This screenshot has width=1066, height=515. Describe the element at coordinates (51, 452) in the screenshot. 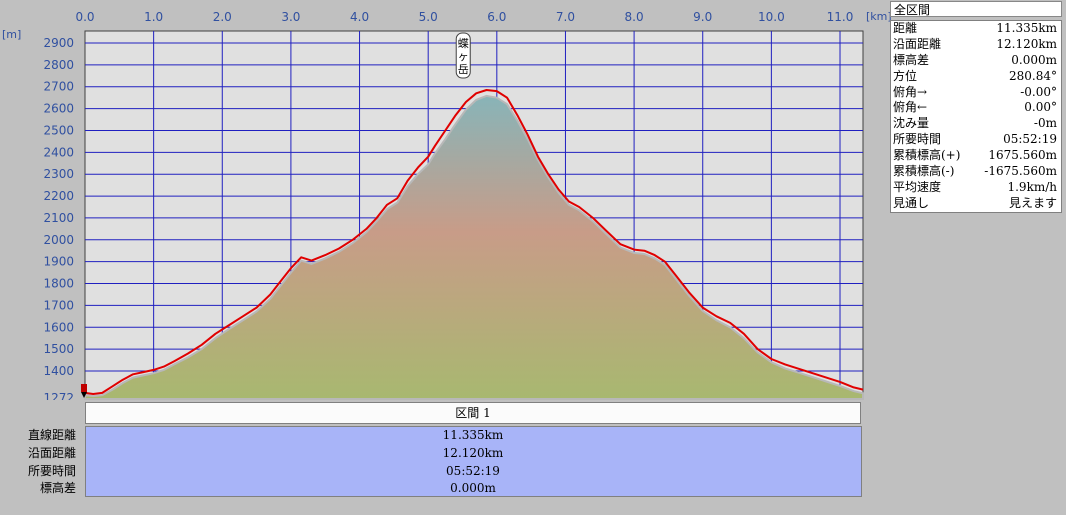

I see `segment-label: 沿面距離` at that location.